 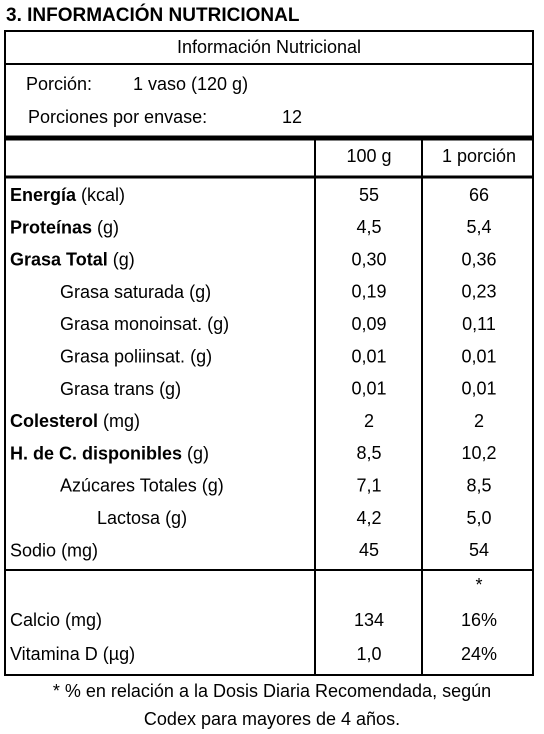 I want to click on cell-value: 54, so click(x=479, y=550).